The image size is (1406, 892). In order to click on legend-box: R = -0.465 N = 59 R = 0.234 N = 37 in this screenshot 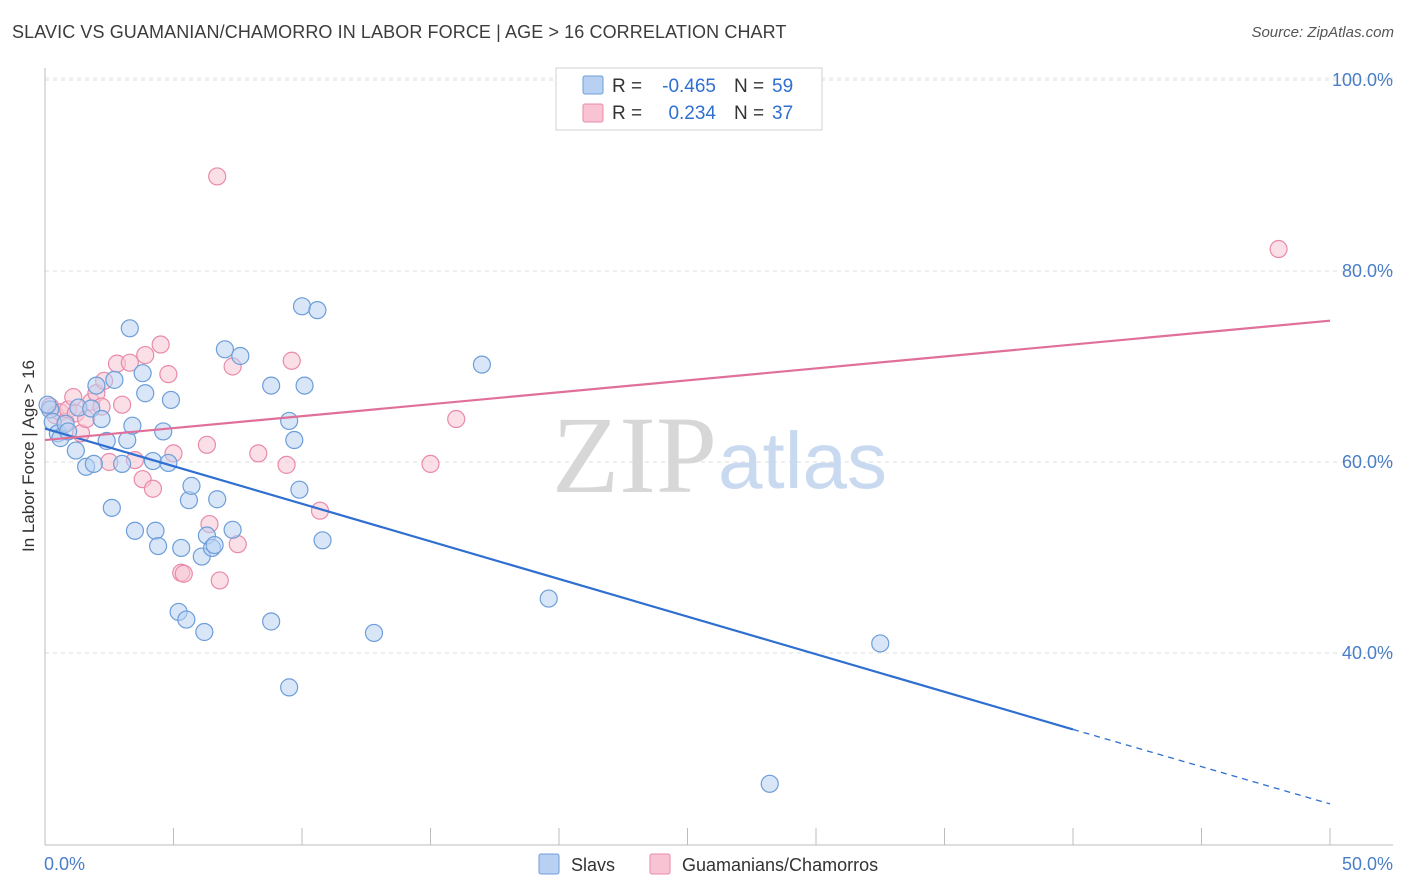, I will do `click(689, 99)`.